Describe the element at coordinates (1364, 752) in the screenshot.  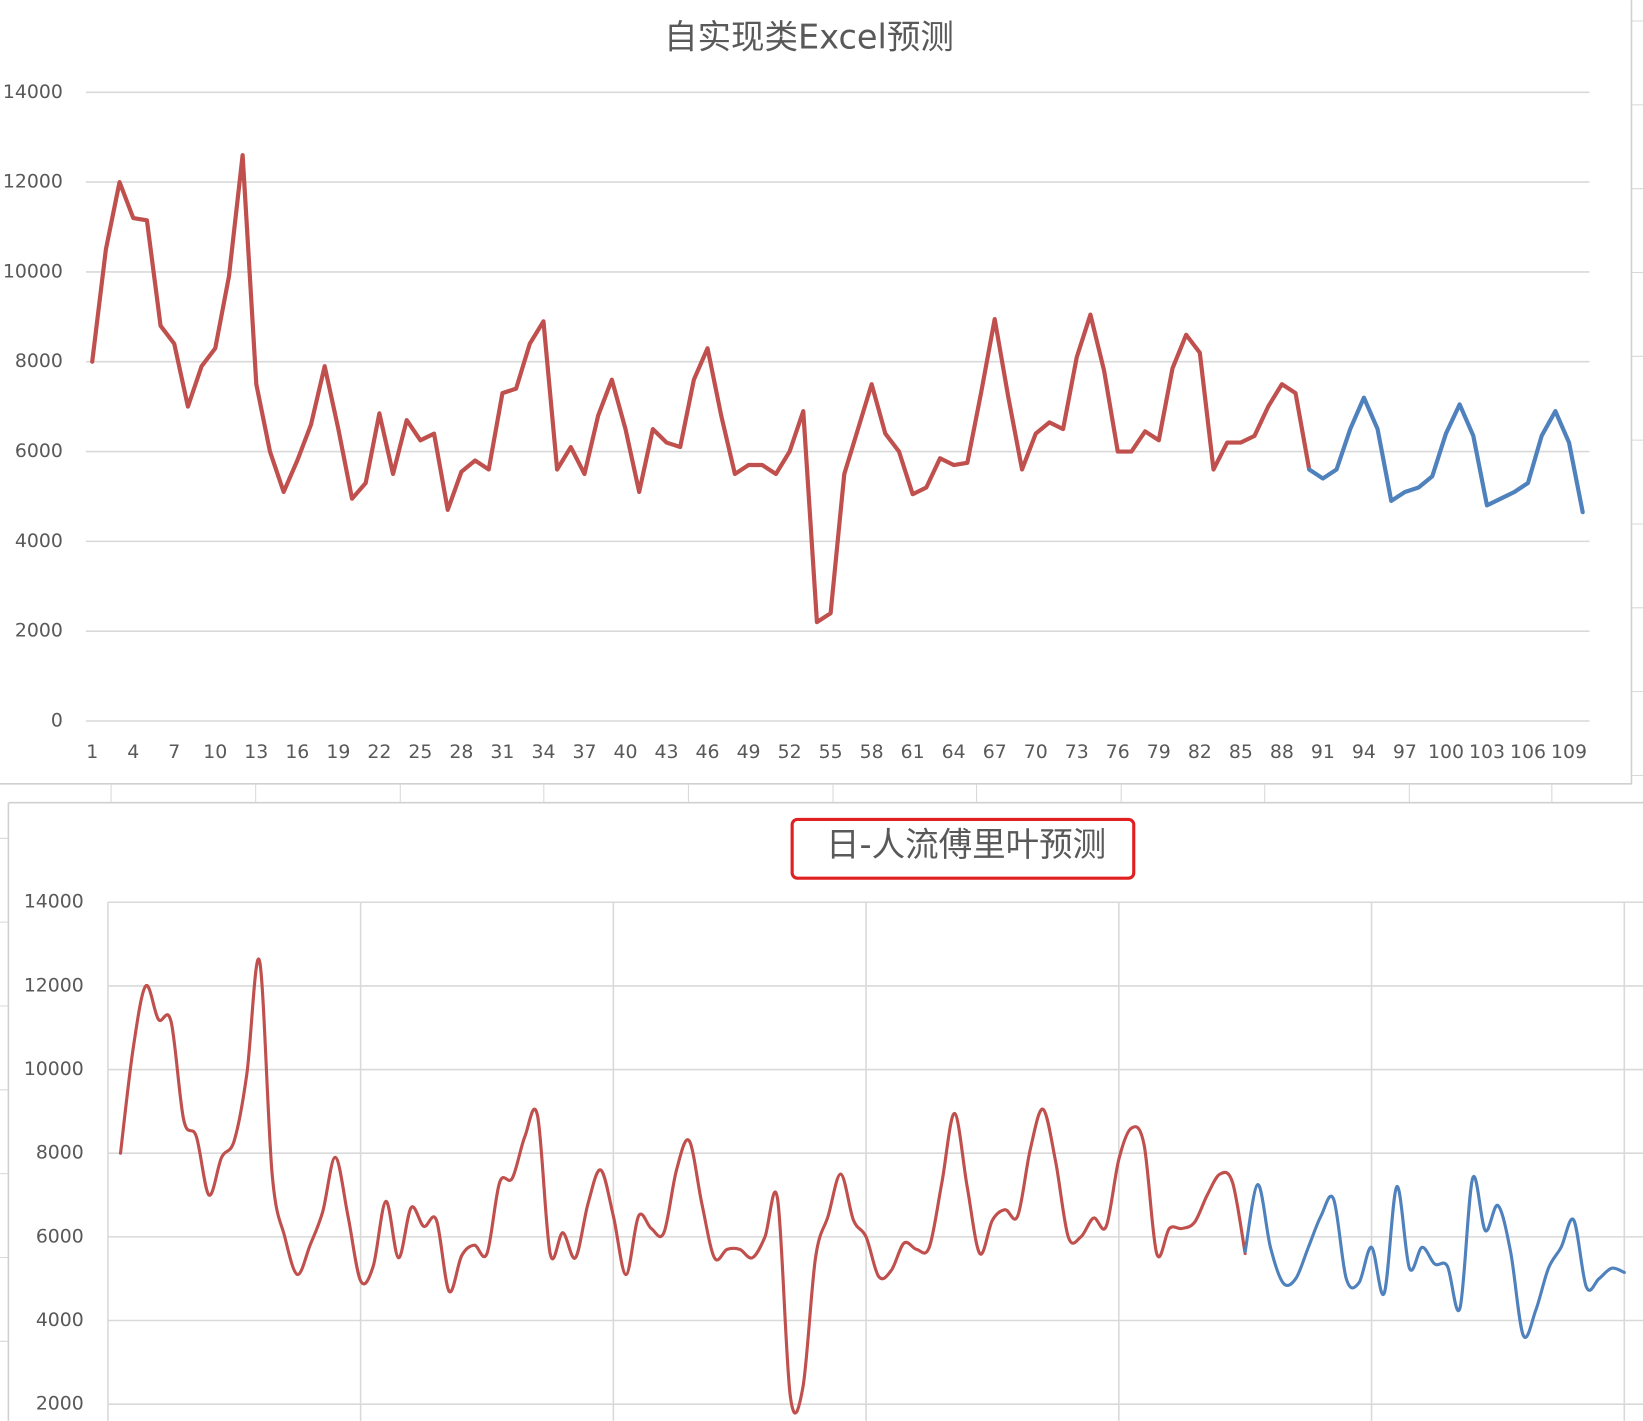
I see `x-tick-label: 94` at that location.